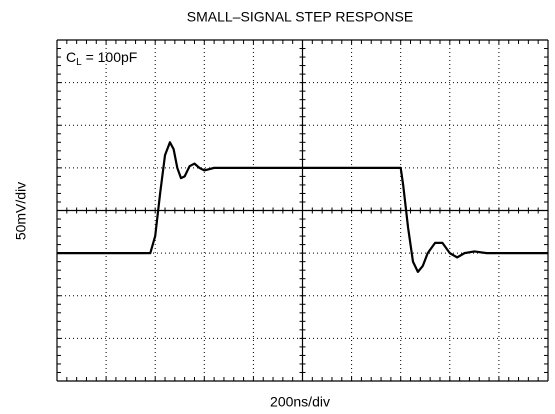 The width and height of the screenshot is (555, 414). What do you see at coordinates (71, 57) in the screenshot?
I see `annotation-main: C` at bounding box center [71, 57].